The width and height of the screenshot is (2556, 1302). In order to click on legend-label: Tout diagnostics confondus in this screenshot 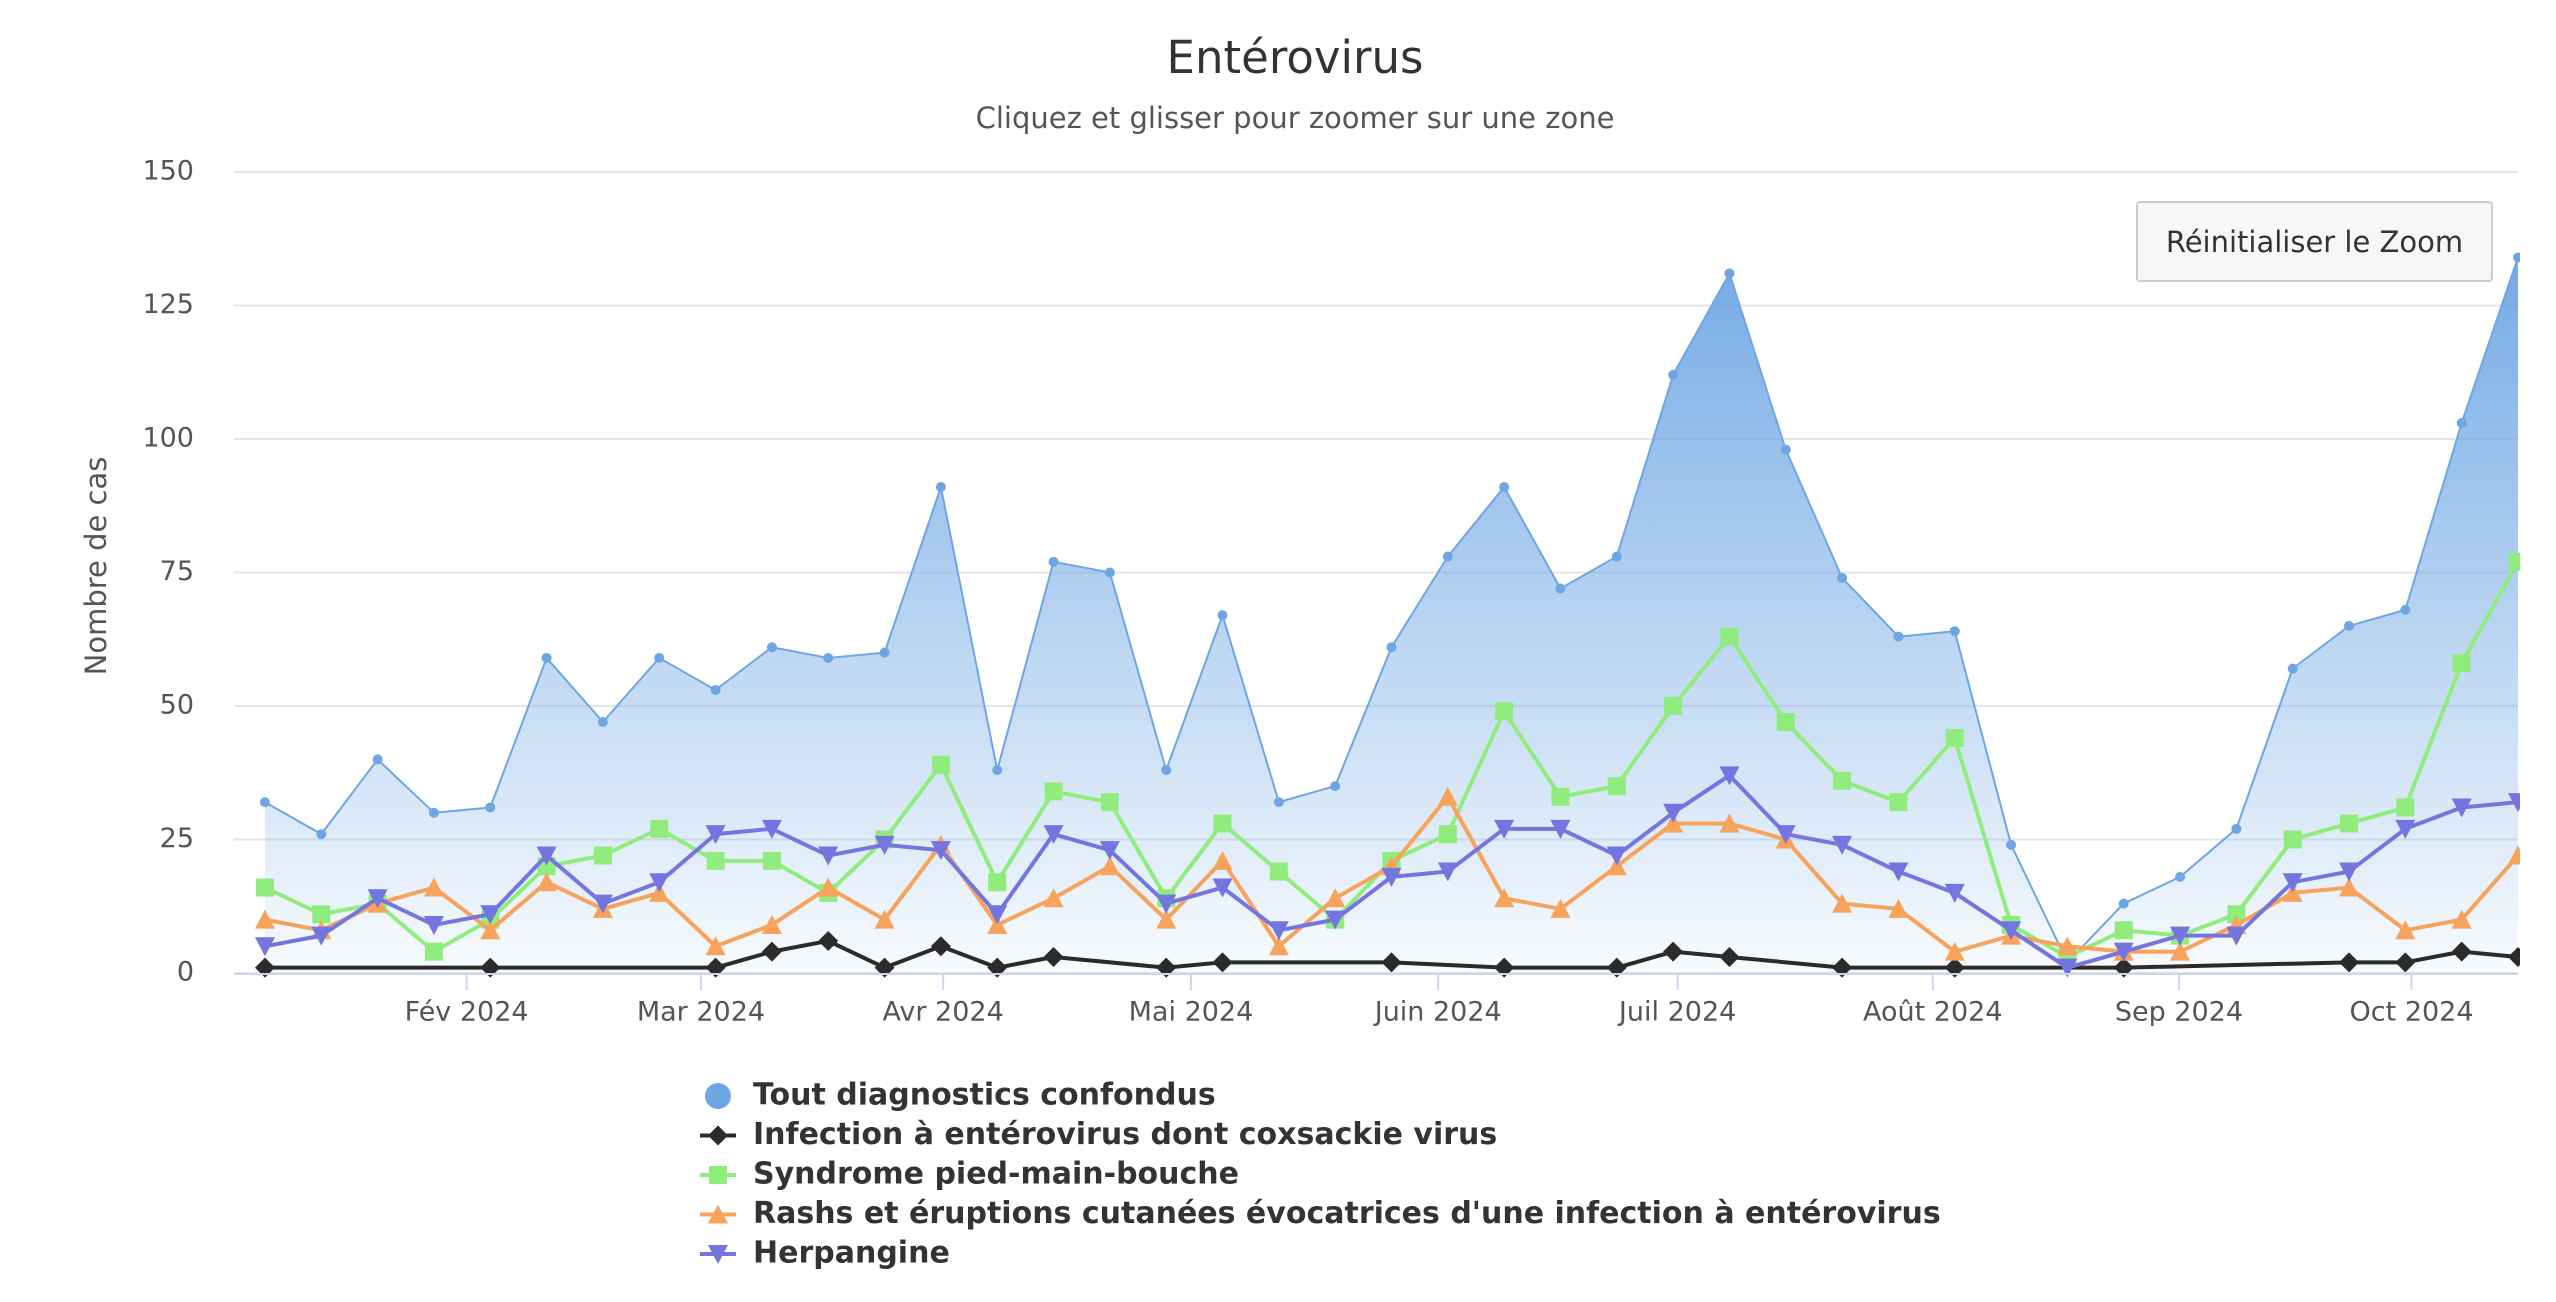, I will do `click(984, 1095)`.